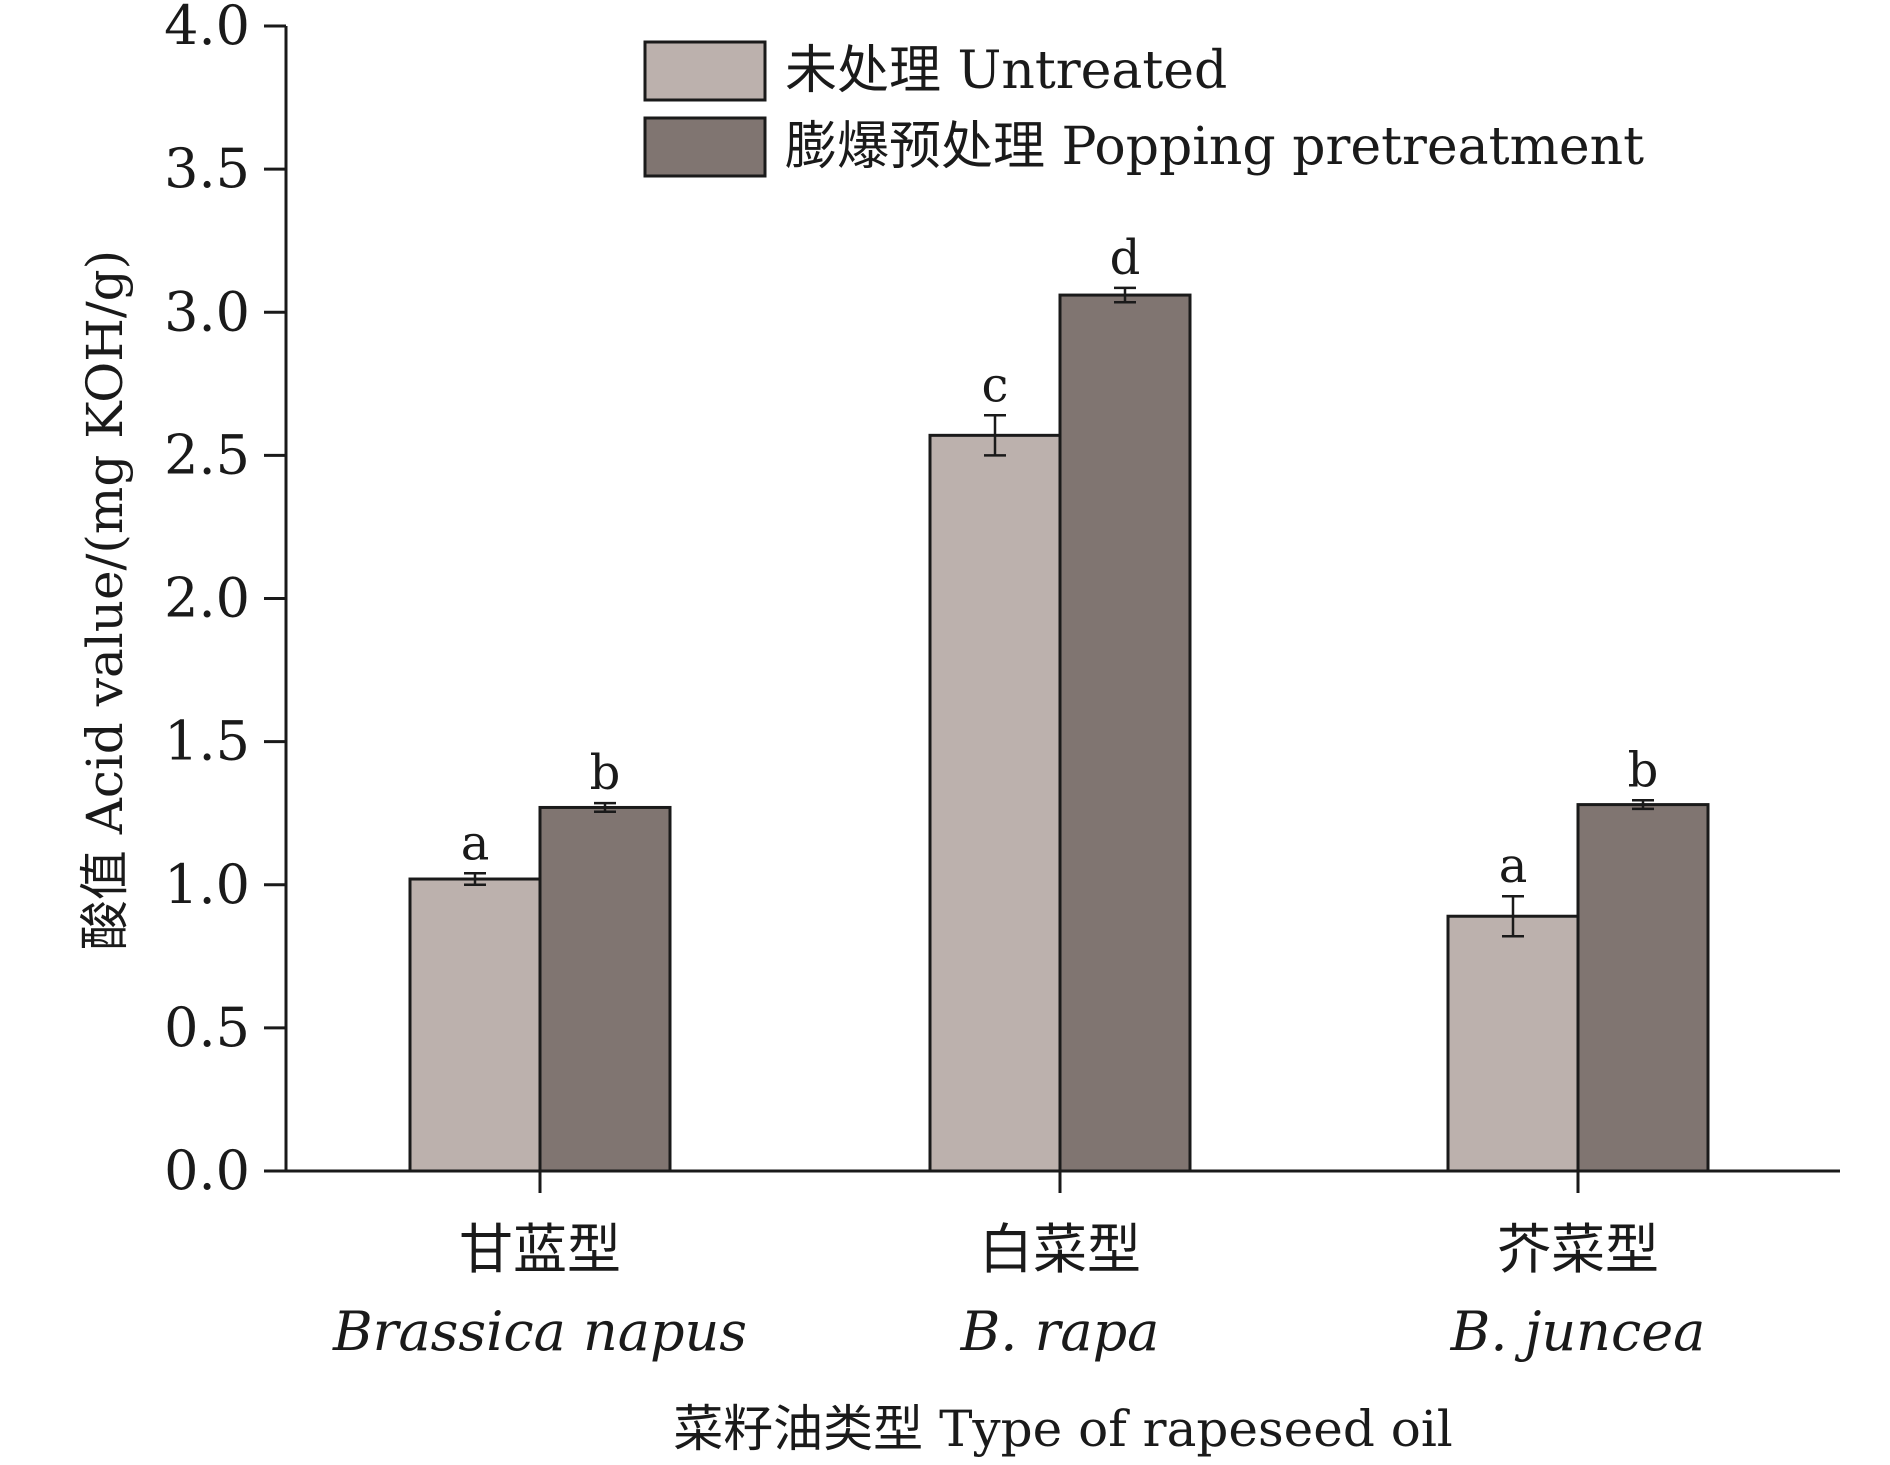  I want to click on legend-swatch-untreated, so click(705, 71).